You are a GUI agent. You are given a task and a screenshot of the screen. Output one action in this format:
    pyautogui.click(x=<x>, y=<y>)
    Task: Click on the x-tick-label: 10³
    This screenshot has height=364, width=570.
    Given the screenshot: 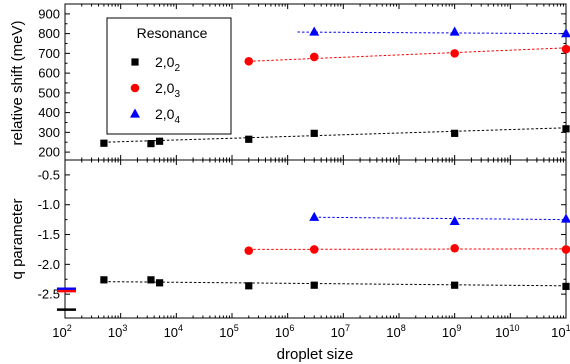 What is the action you would take?
    pyautogui.click(x=117, y=331)
    